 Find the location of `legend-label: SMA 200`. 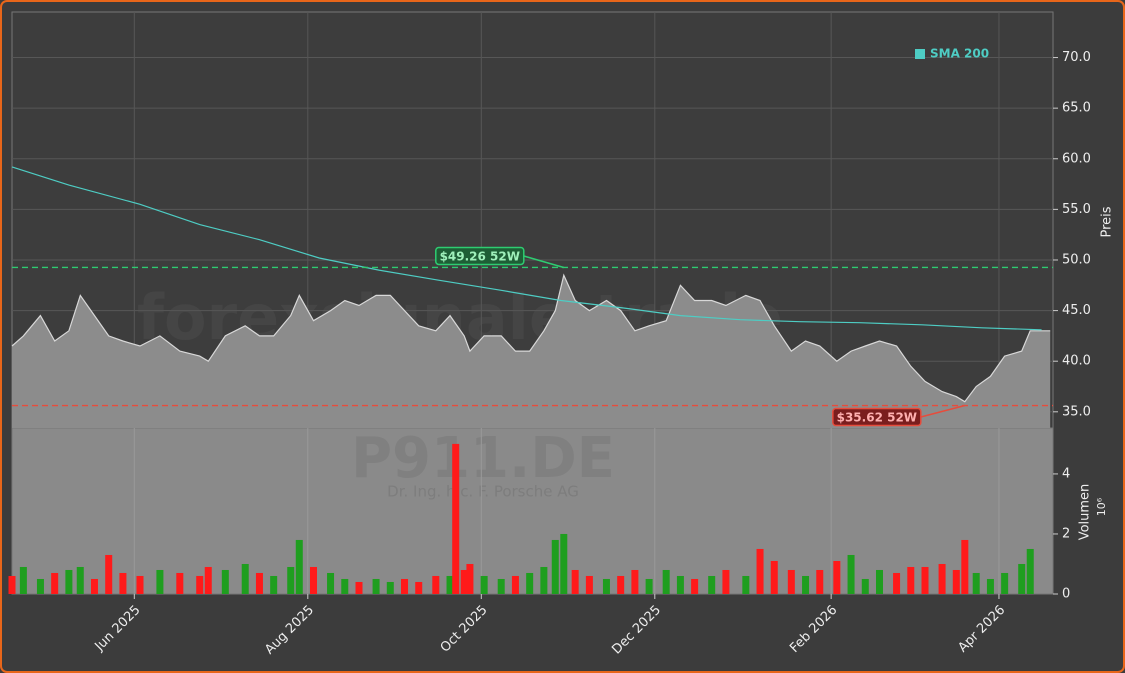

legend-label: SMA 200 is located at coordinates (959, 54).